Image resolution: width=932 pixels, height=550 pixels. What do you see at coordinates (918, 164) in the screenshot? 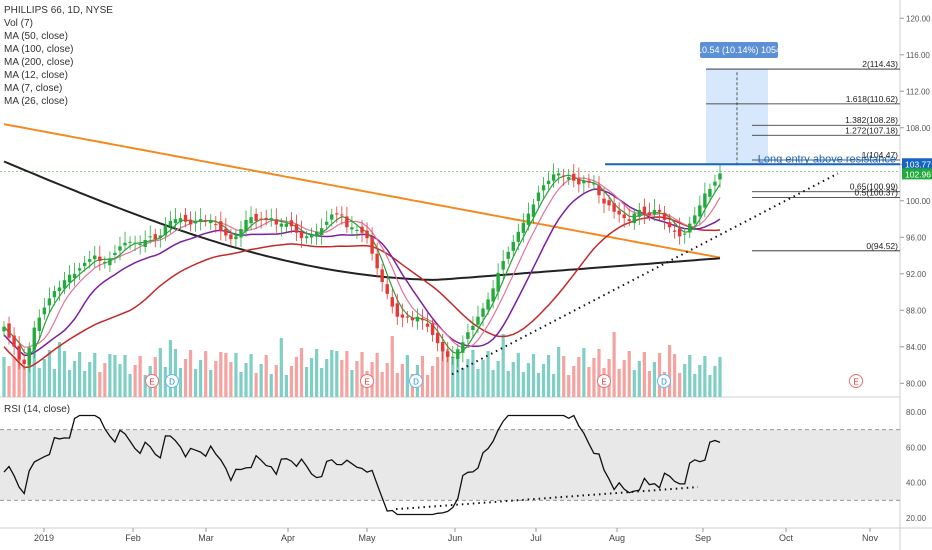
I see `last-price-label: 103.77` at bounding box center [918, 164].